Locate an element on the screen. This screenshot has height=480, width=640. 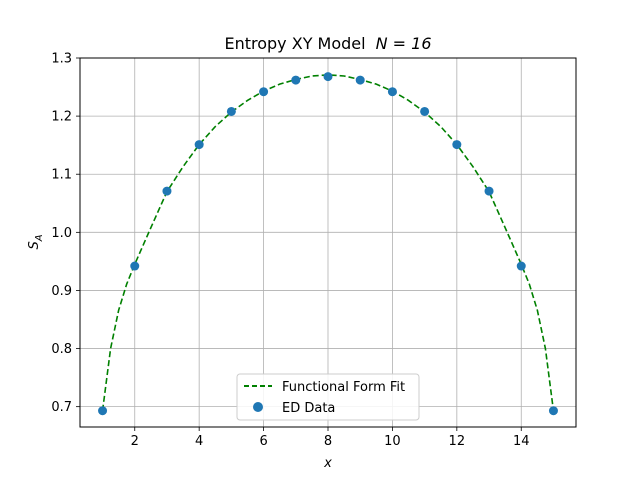
y-axis-label: SA is located at coordinates (36, 241).